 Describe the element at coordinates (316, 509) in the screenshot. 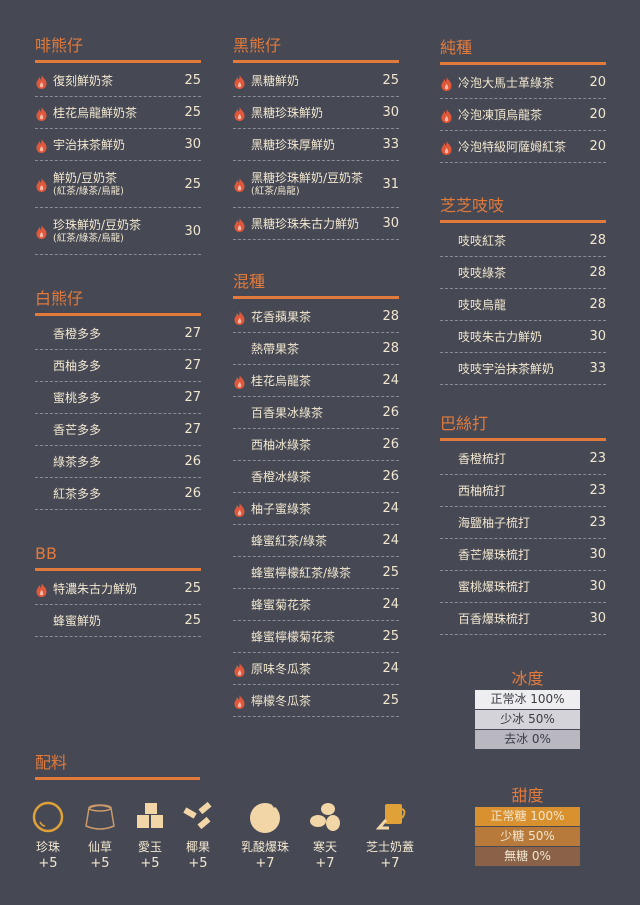

I see `menu-item: 柚子蜜綠茶 24` at that location.